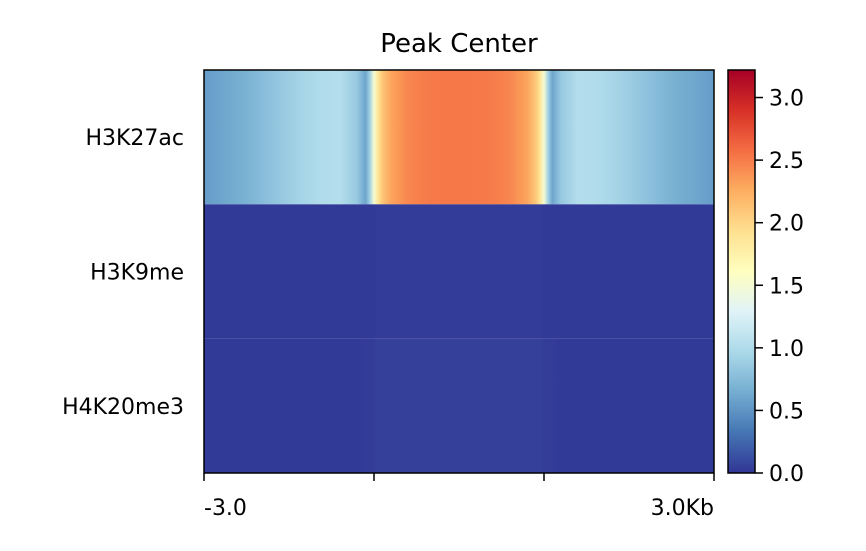  I want to click on row-labels: H3K27ac H3K9me H4K20me3, so click(123, 273).